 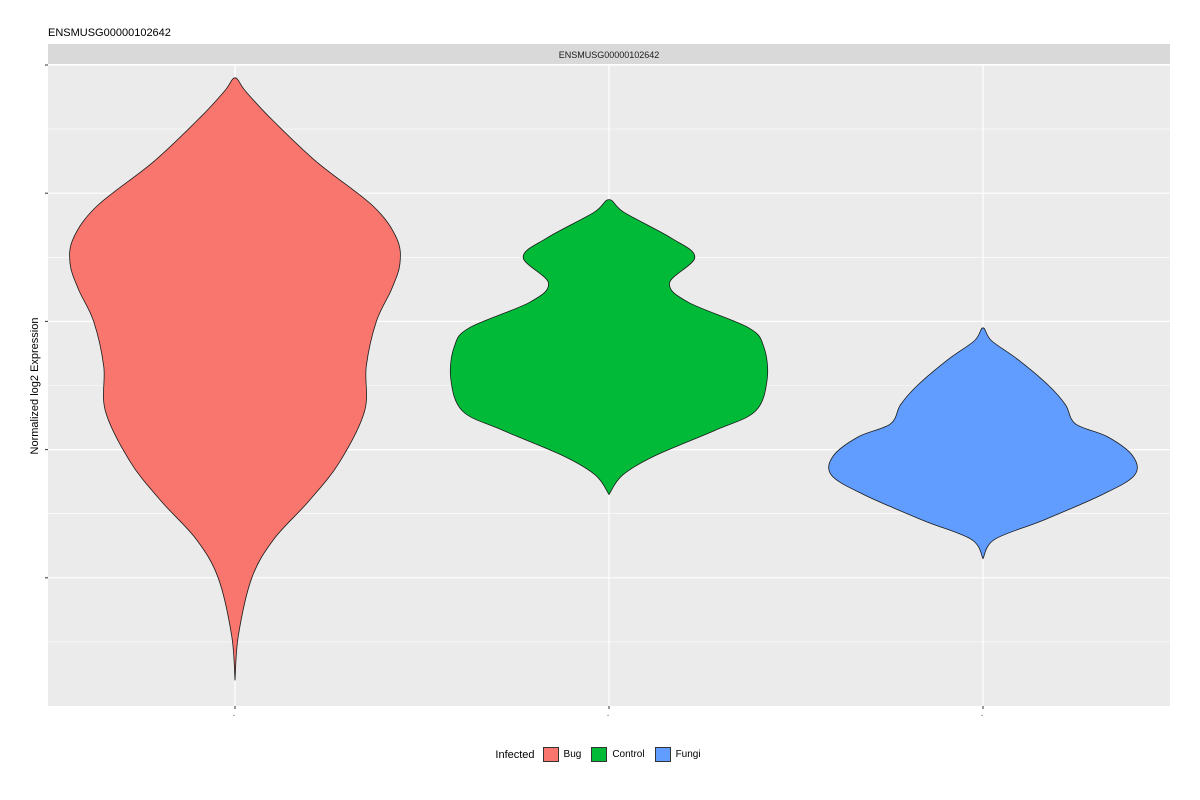 I want to click on legend-title: Infected, so click(x=515, y=754).